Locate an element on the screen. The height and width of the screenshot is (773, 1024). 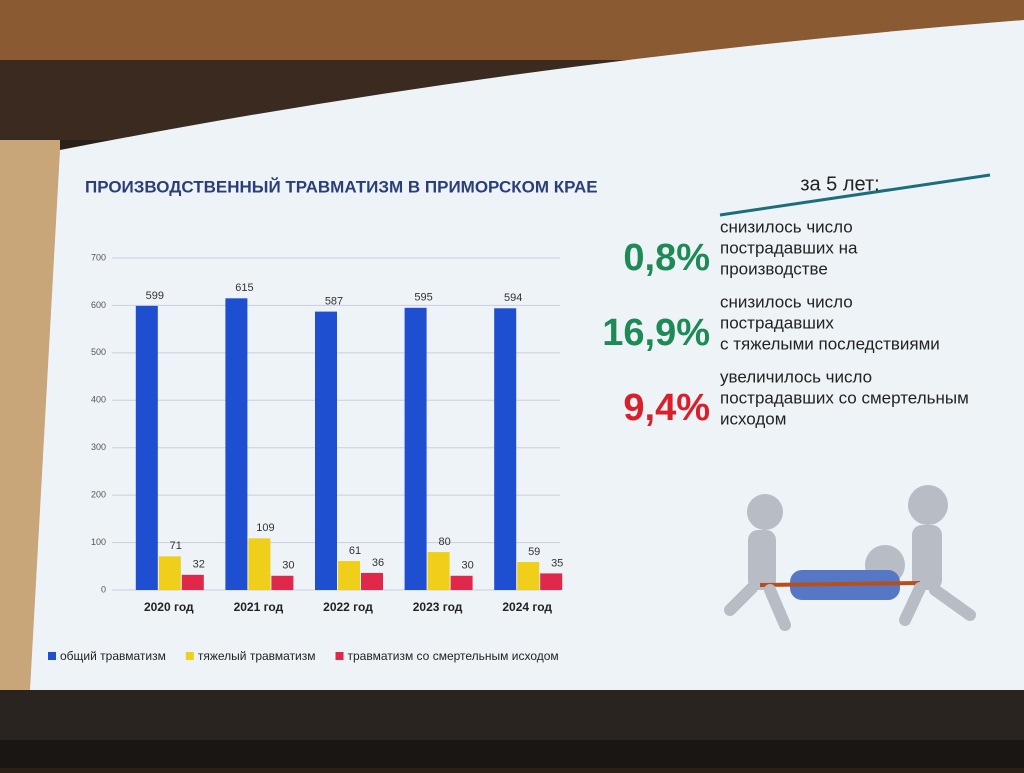
legend-label: тяжелый травматизм is located at coordinates (257, 656).